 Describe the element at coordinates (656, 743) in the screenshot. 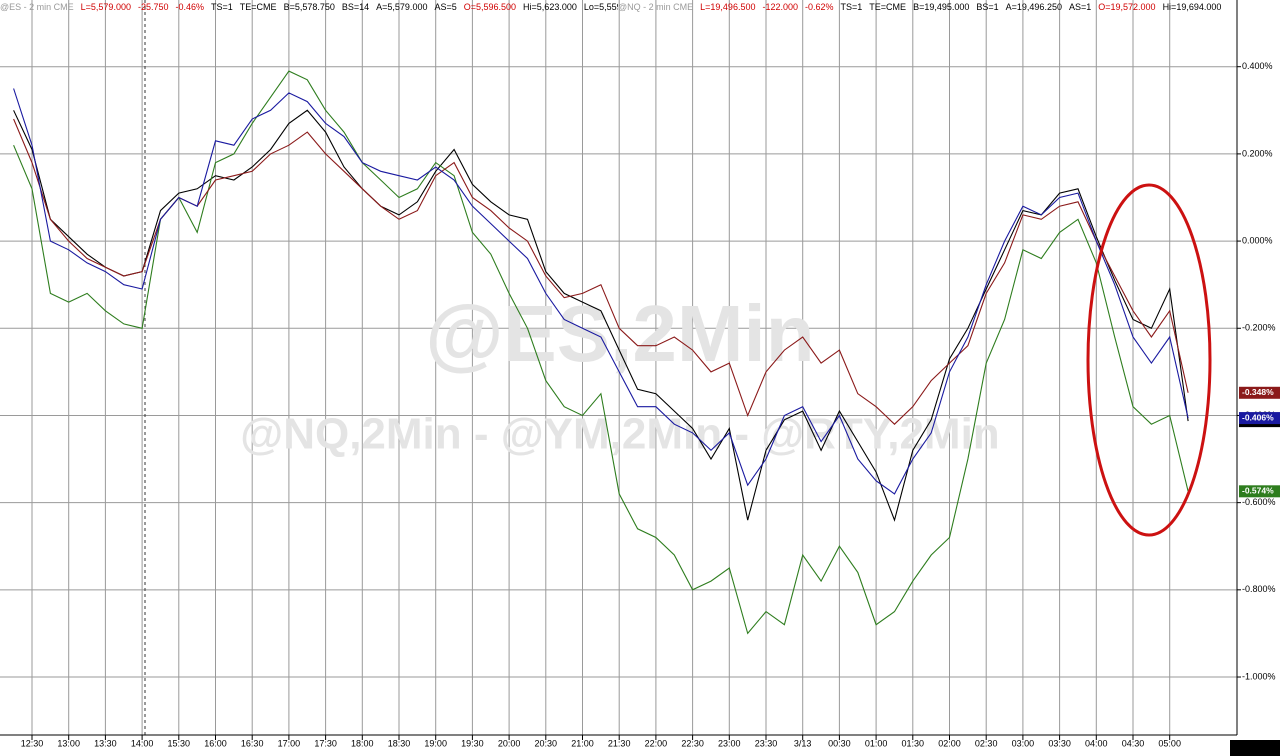

I see `x-tick-label: 22:00` at that location.